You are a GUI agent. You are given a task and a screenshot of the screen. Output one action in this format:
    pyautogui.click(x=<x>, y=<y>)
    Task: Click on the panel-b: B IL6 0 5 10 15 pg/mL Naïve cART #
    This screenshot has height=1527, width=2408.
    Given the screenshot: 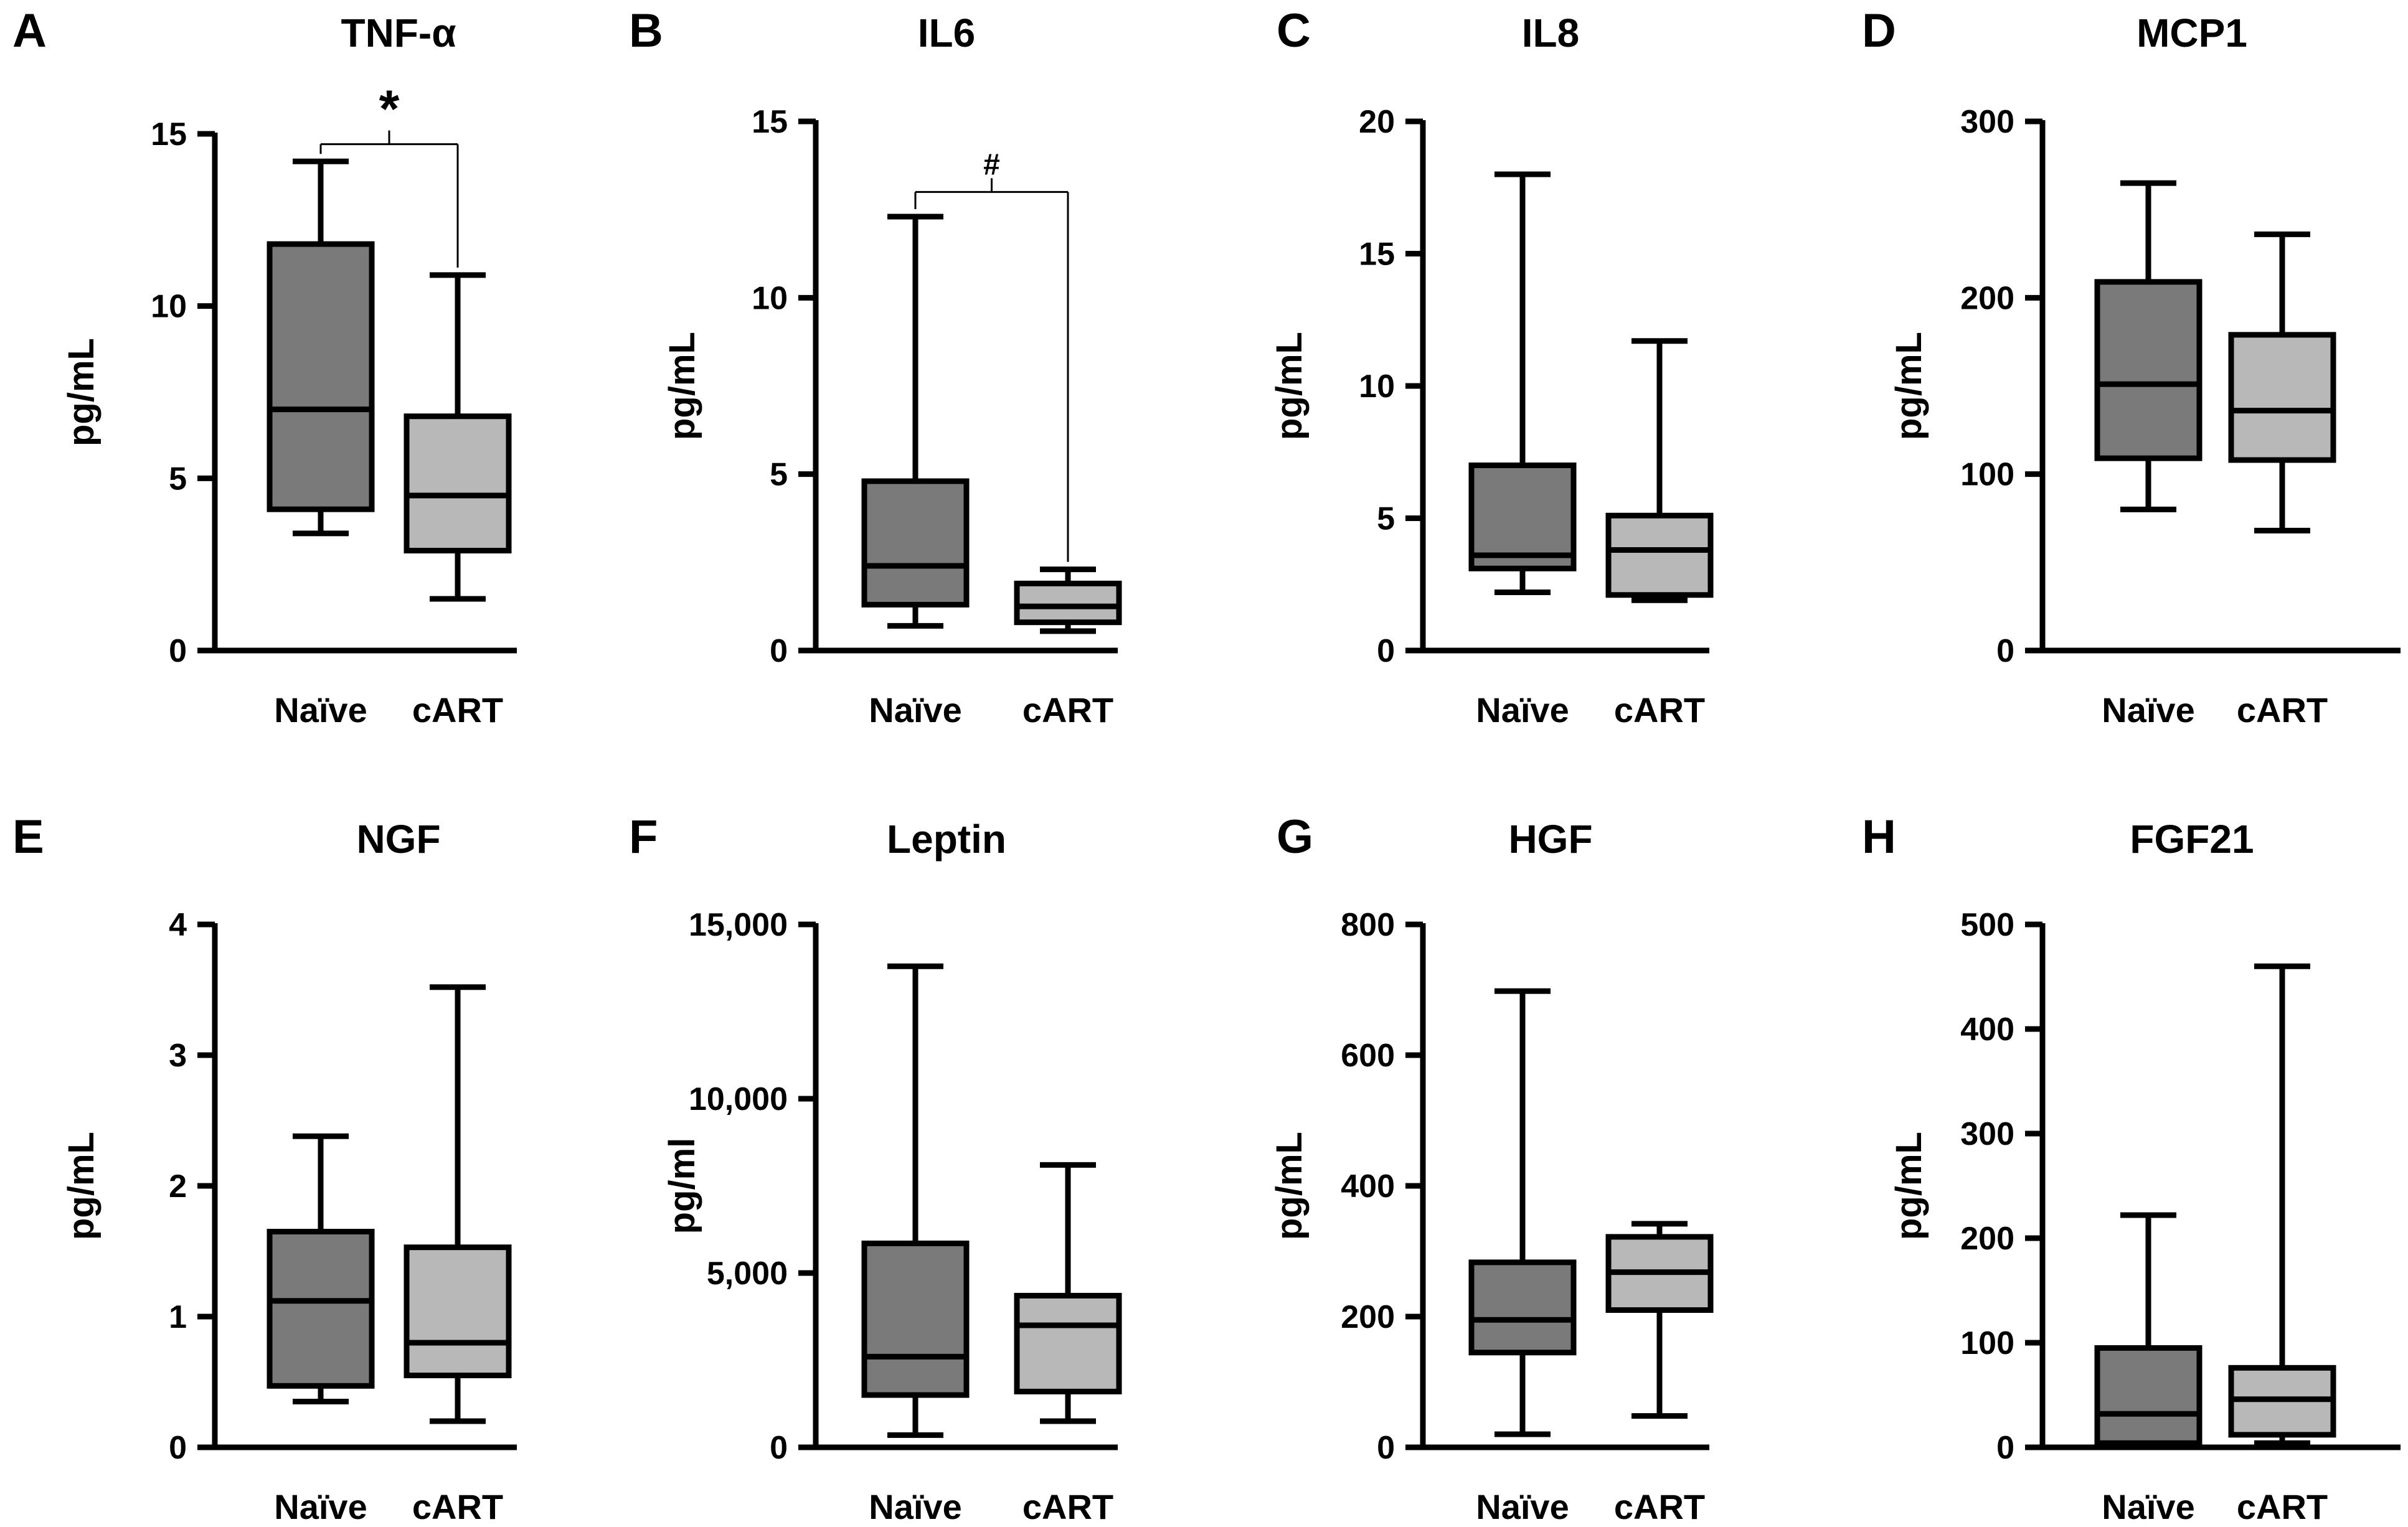 What is the action you would take?
    pyautogui.click(x=875, y=367)
    